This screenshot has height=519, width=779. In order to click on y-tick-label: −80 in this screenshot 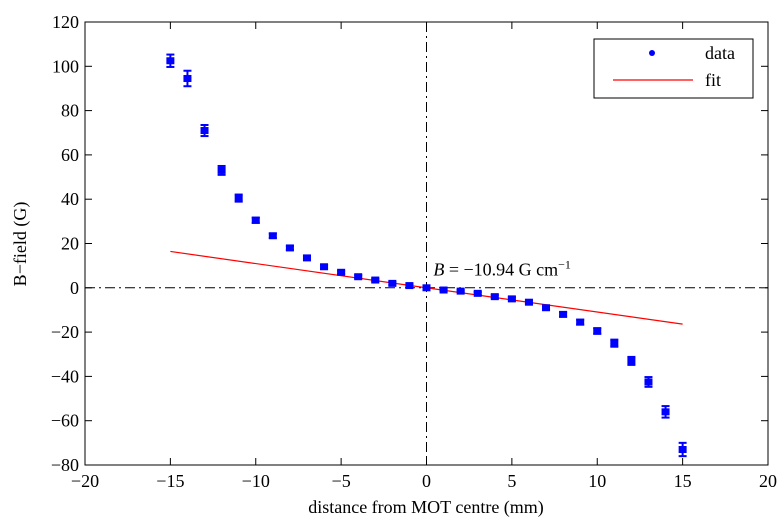, I will do `click(65, 465)`.